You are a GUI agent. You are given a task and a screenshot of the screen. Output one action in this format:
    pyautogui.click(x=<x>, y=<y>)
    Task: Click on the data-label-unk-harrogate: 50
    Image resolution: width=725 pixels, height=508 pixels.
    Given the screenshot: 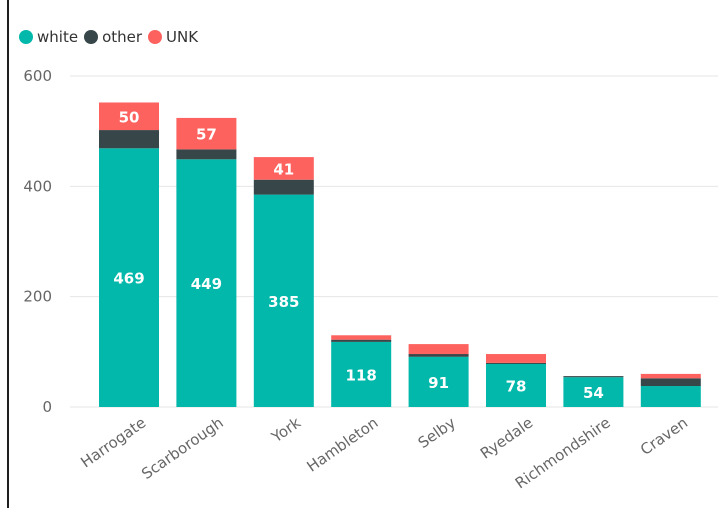 What is the action you would take?
    pyautogui.click(x=129, y=117)
    